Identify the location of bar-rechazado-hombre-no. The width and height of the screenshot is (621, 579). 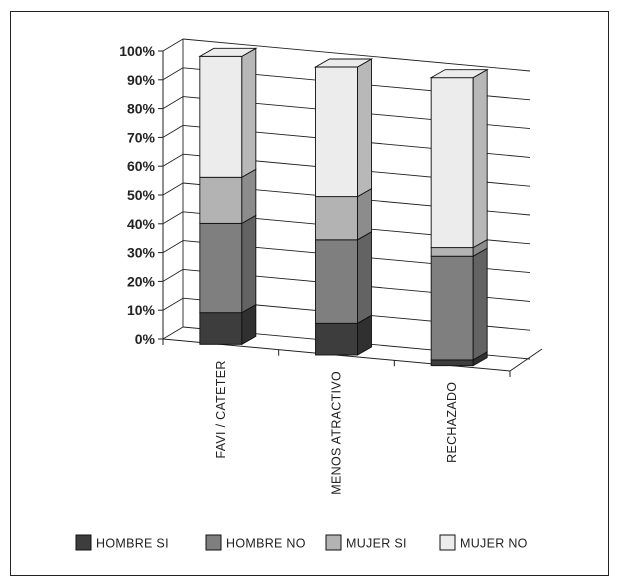
(452, 308).